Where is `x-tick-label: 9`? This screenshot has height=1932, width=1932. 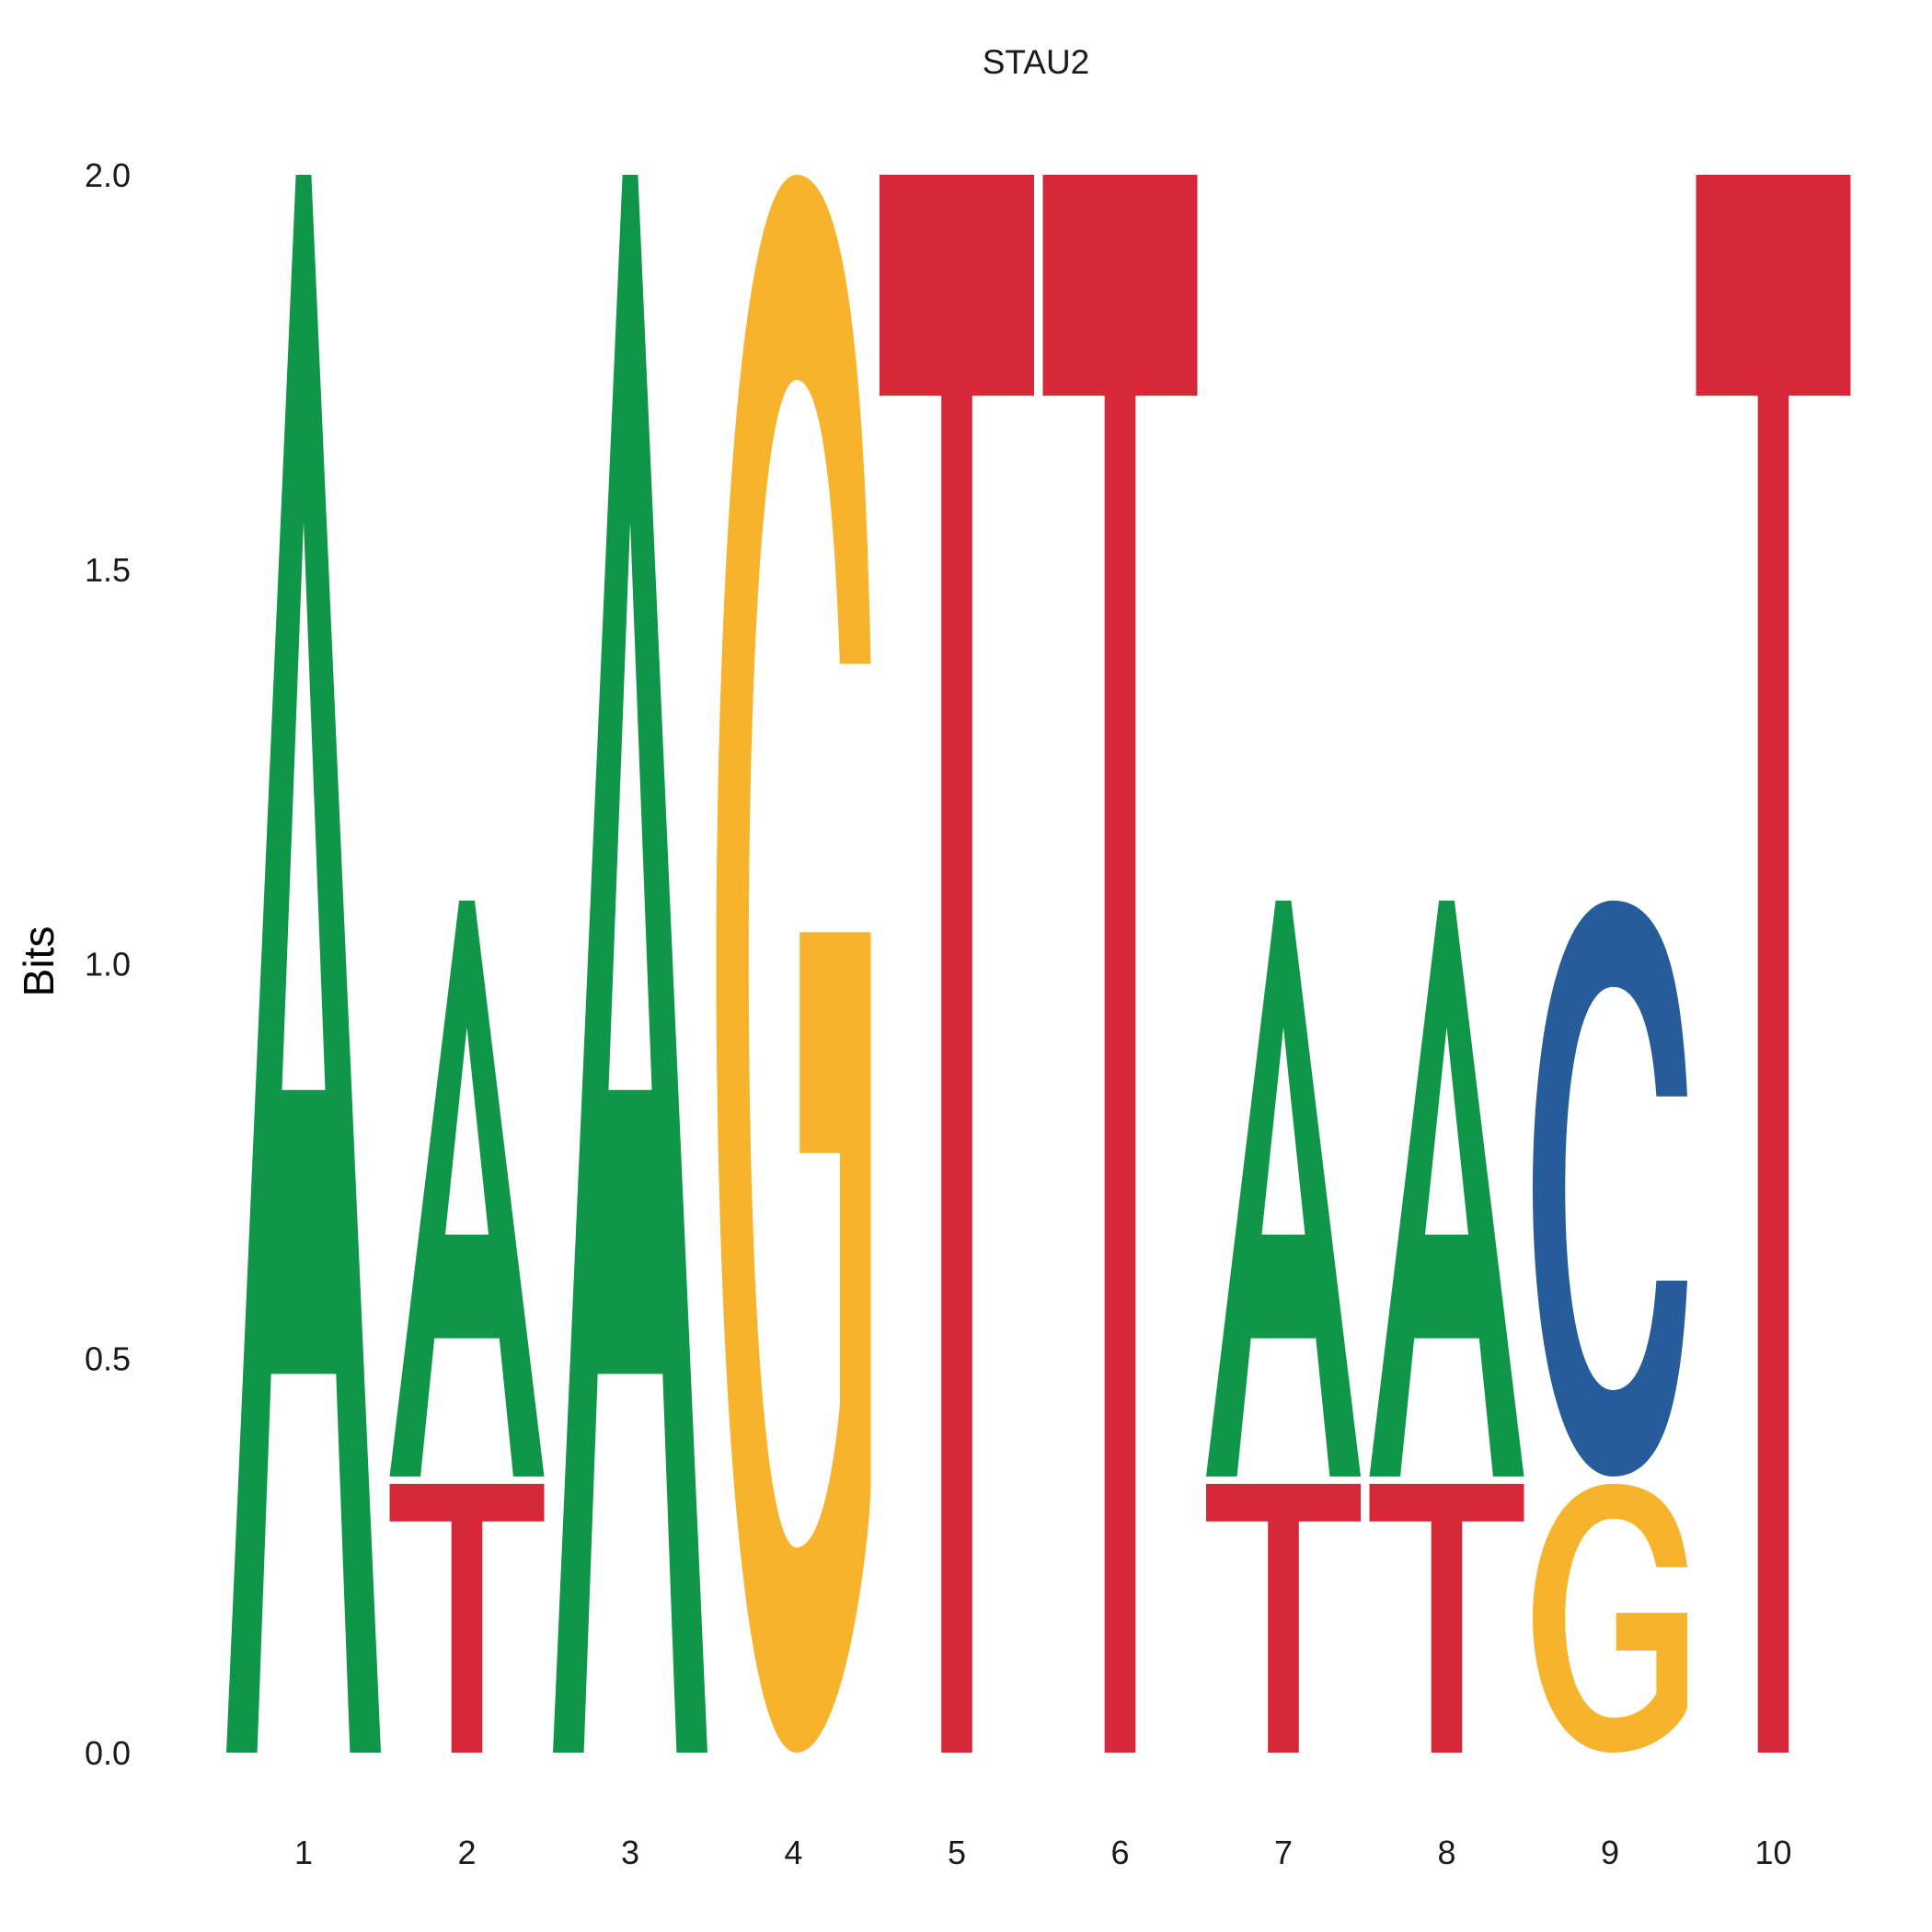
x-tick-label: 9 is located at coordinates (1610, 1852).